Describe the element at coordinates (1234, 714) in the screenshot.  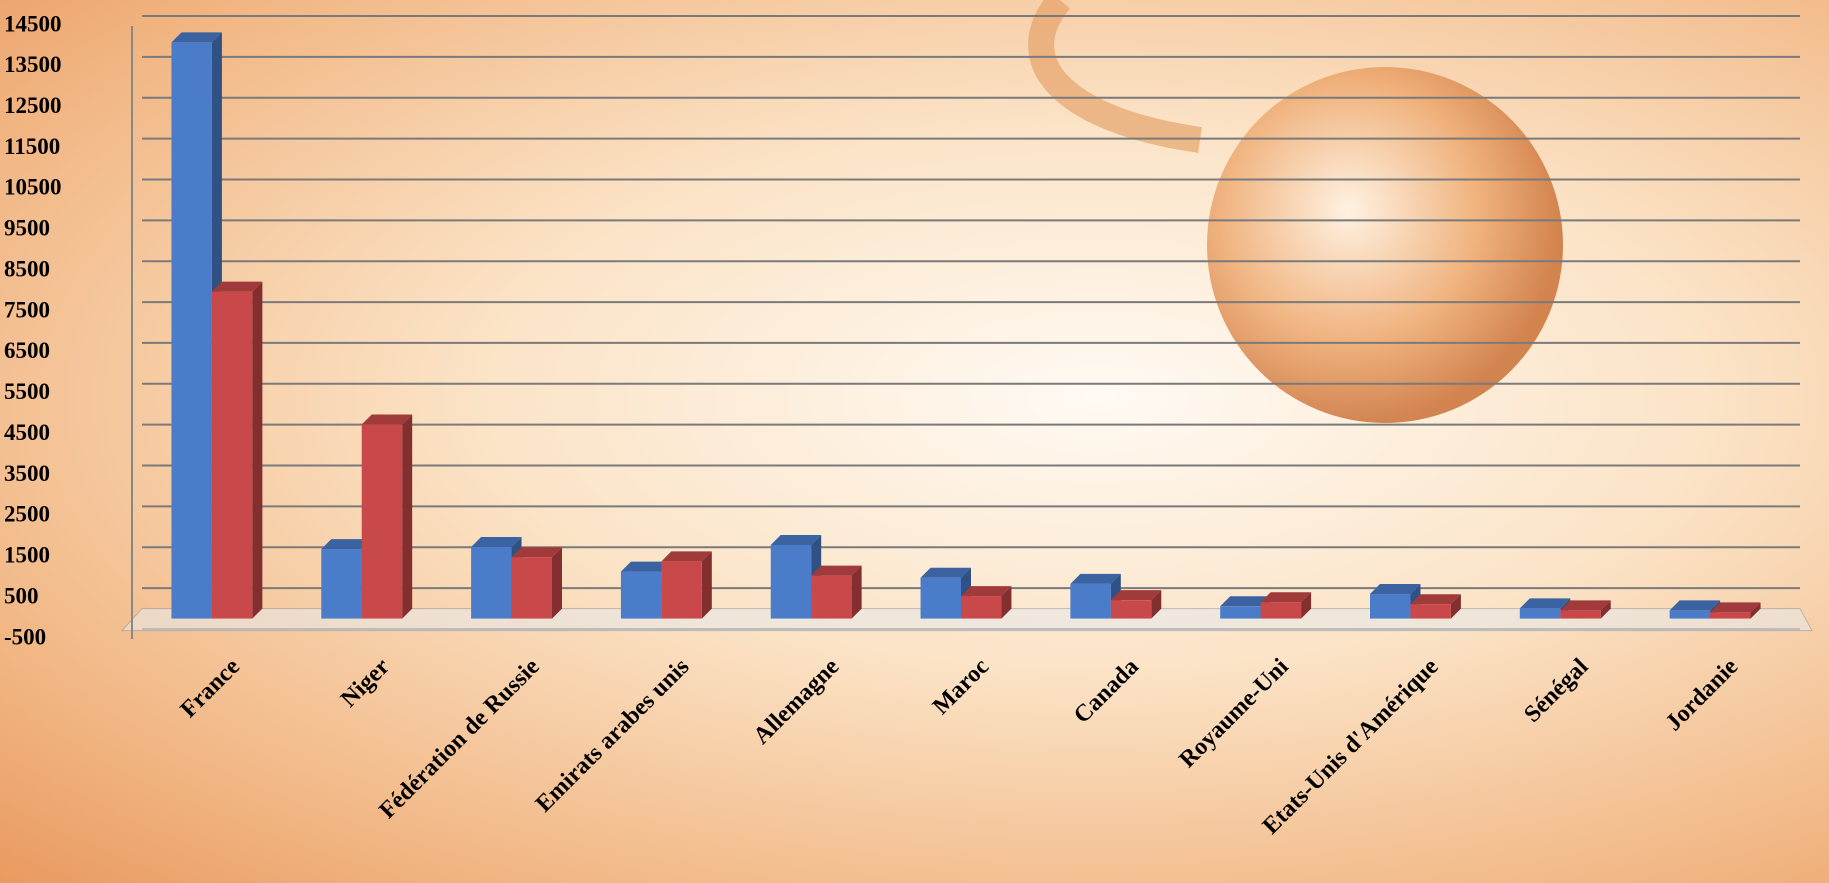
I see `x-tick-label: Royaume-Uni` at that location.